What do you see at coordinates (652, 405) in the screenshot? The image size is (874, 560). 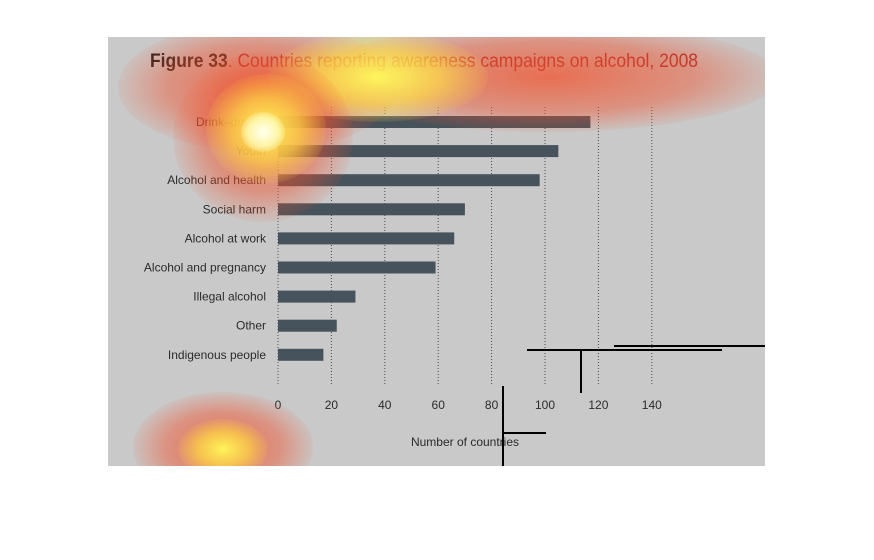 I see `x-tick-label: 140` at bounding box center [652, 405].